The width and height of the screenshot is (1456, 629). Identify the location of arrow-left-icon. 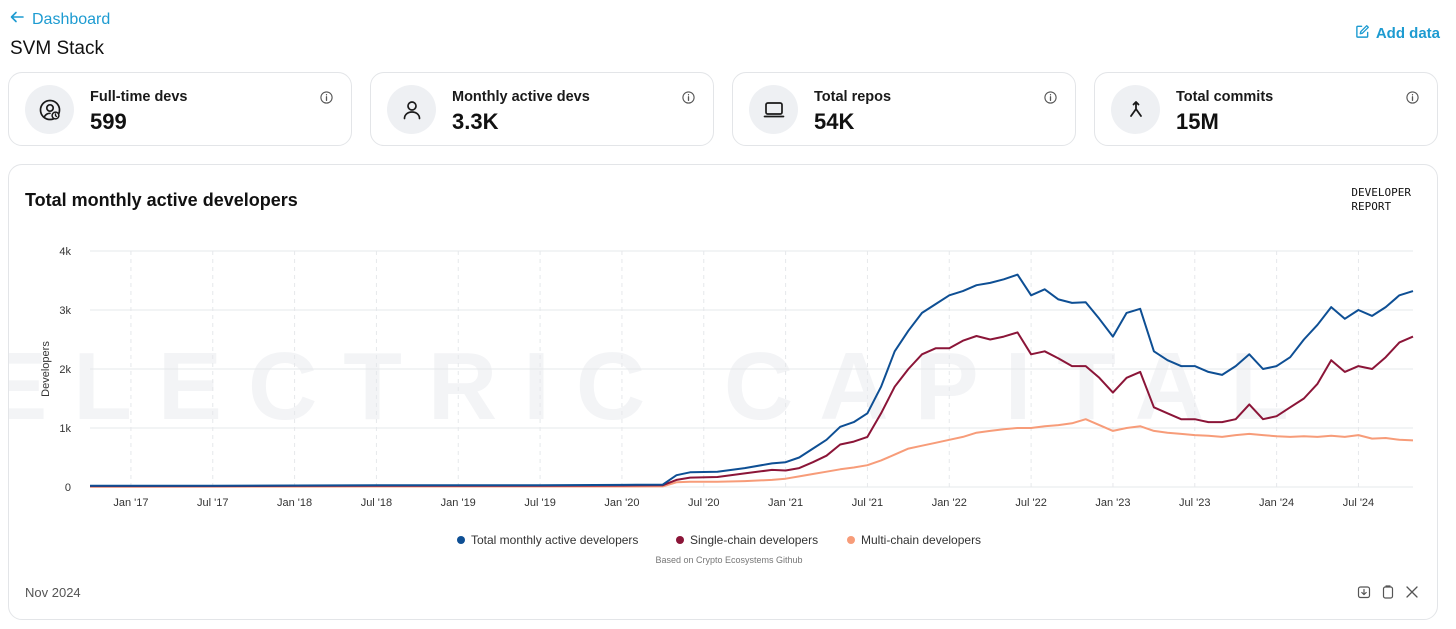
(17, 19).